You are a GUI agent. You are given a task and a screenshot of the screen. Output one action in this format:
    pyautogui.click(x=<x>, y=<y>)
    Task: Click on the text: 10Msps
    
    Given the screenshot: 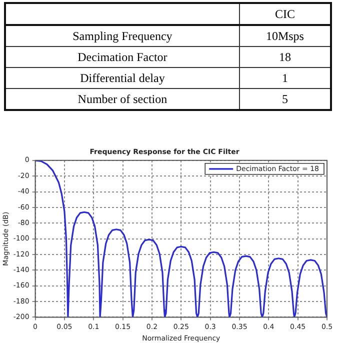 What is the action you would take?
    pyautogui.click(x=285, y=35)
    